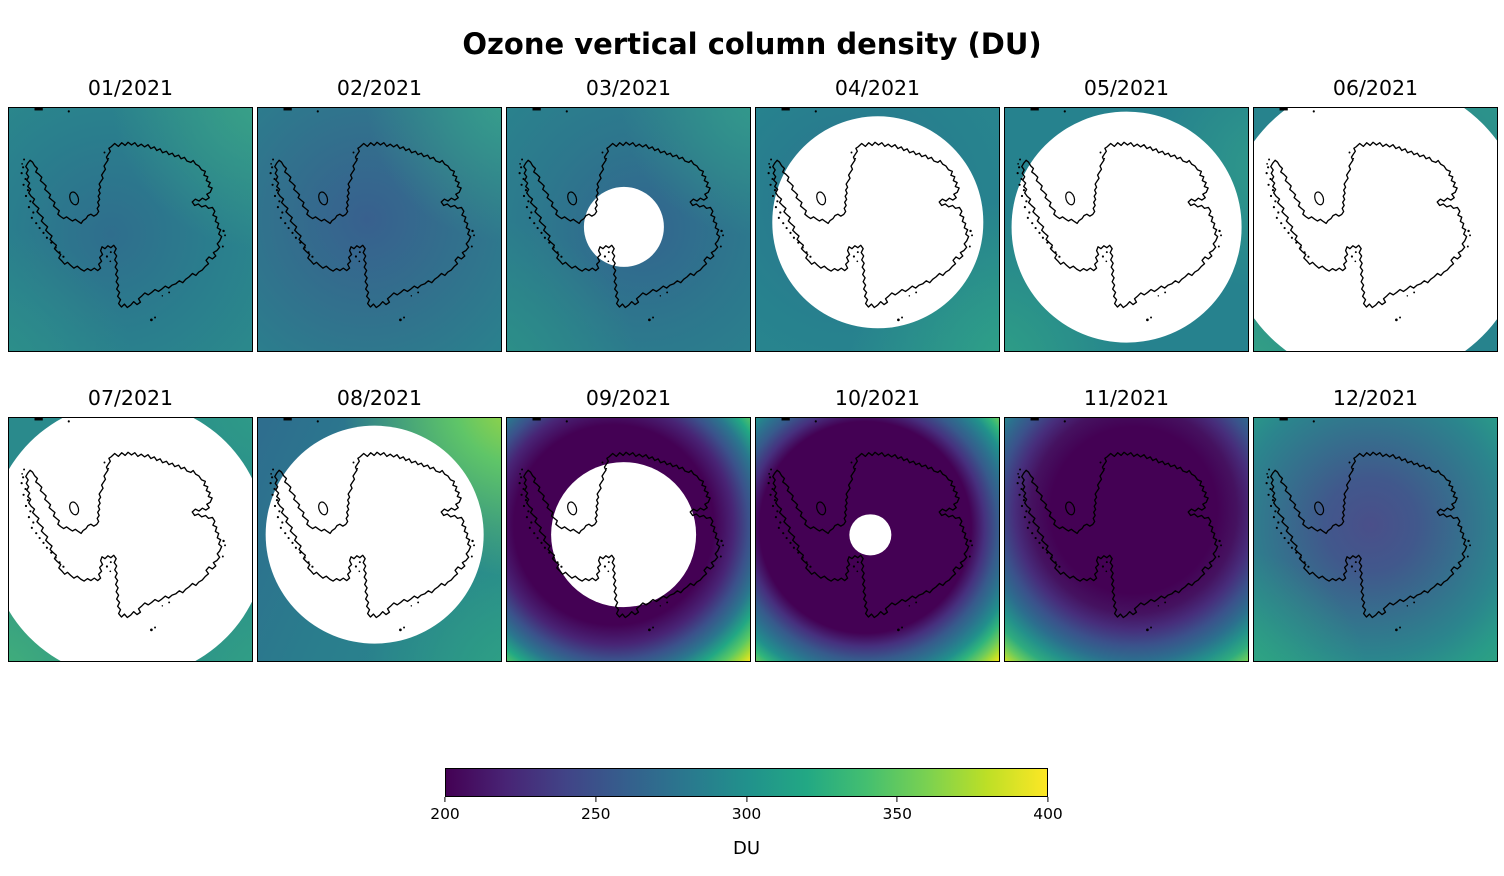 This screenshot has width=1504, height=876. I want to click on map-02-2021, so click(379, 229).